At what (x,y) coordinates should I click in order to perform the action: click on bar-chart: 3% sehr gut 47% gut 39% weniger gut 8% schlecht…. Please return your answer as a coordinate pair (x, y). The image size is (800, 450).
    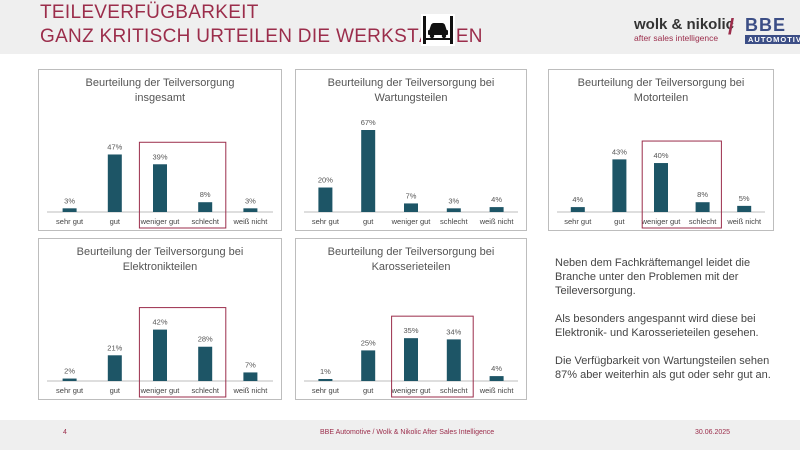
    Looking at the image, I should click on (160, 185).